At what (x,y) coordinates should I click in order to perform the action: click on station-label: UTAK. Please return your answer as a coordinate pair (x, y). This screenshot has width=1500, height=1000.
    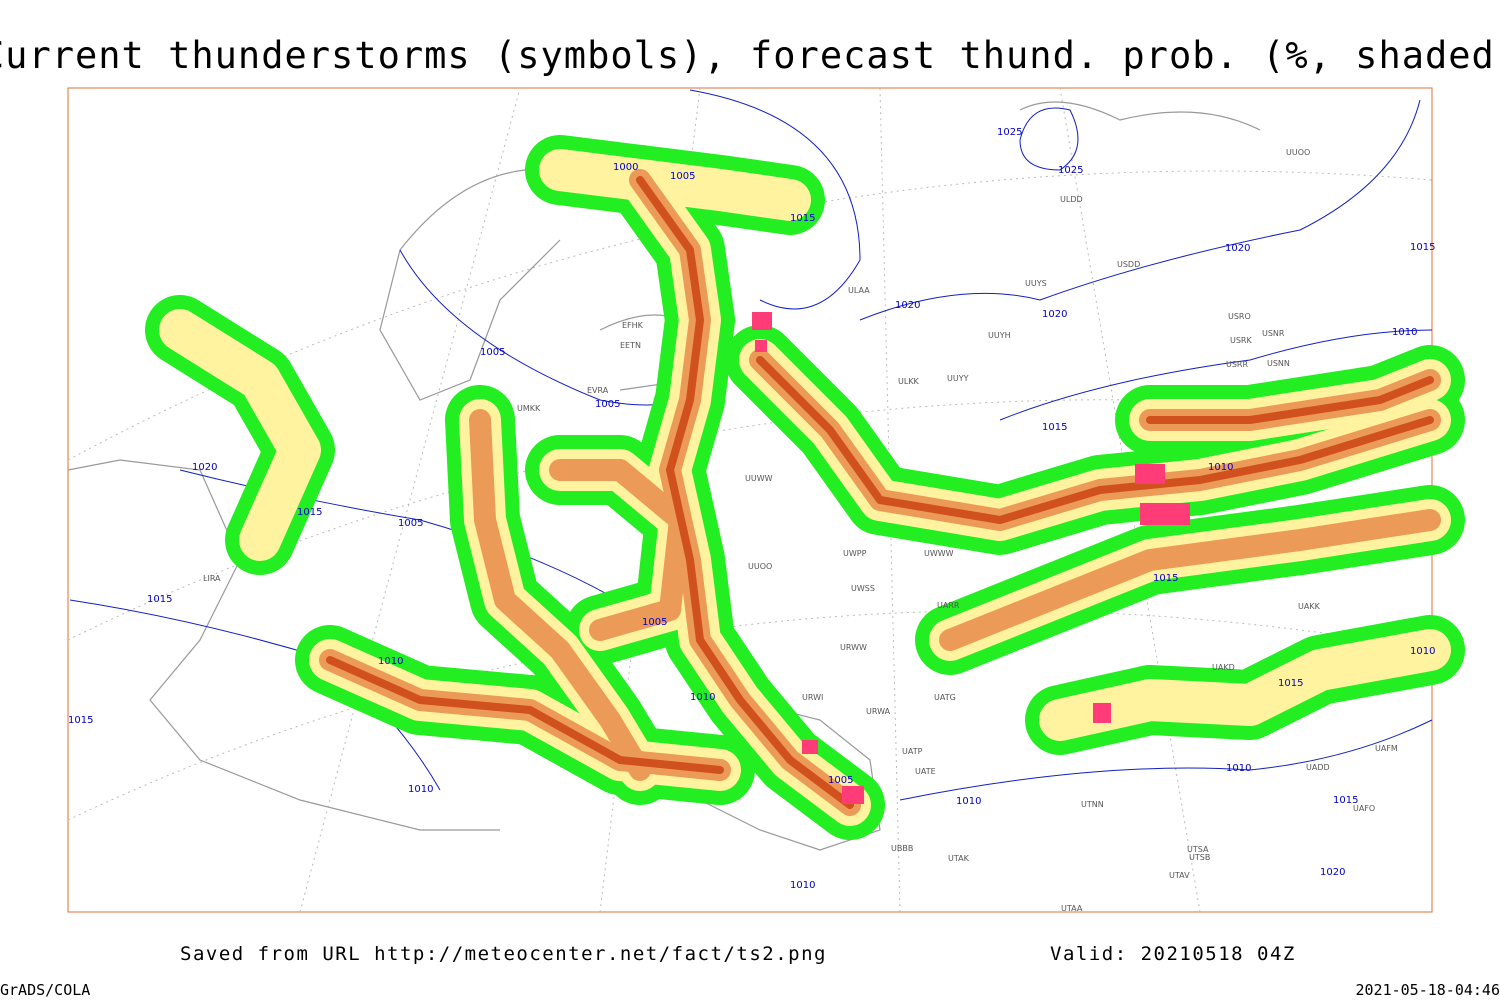
    Looking at the image, I should click on (959, 858).